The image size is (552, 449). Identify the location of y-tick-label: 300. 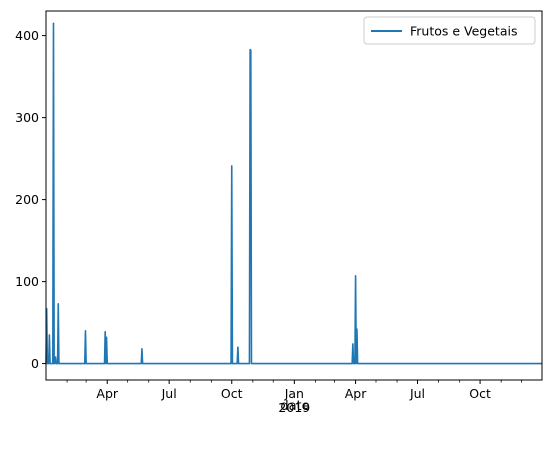
(27, 117).